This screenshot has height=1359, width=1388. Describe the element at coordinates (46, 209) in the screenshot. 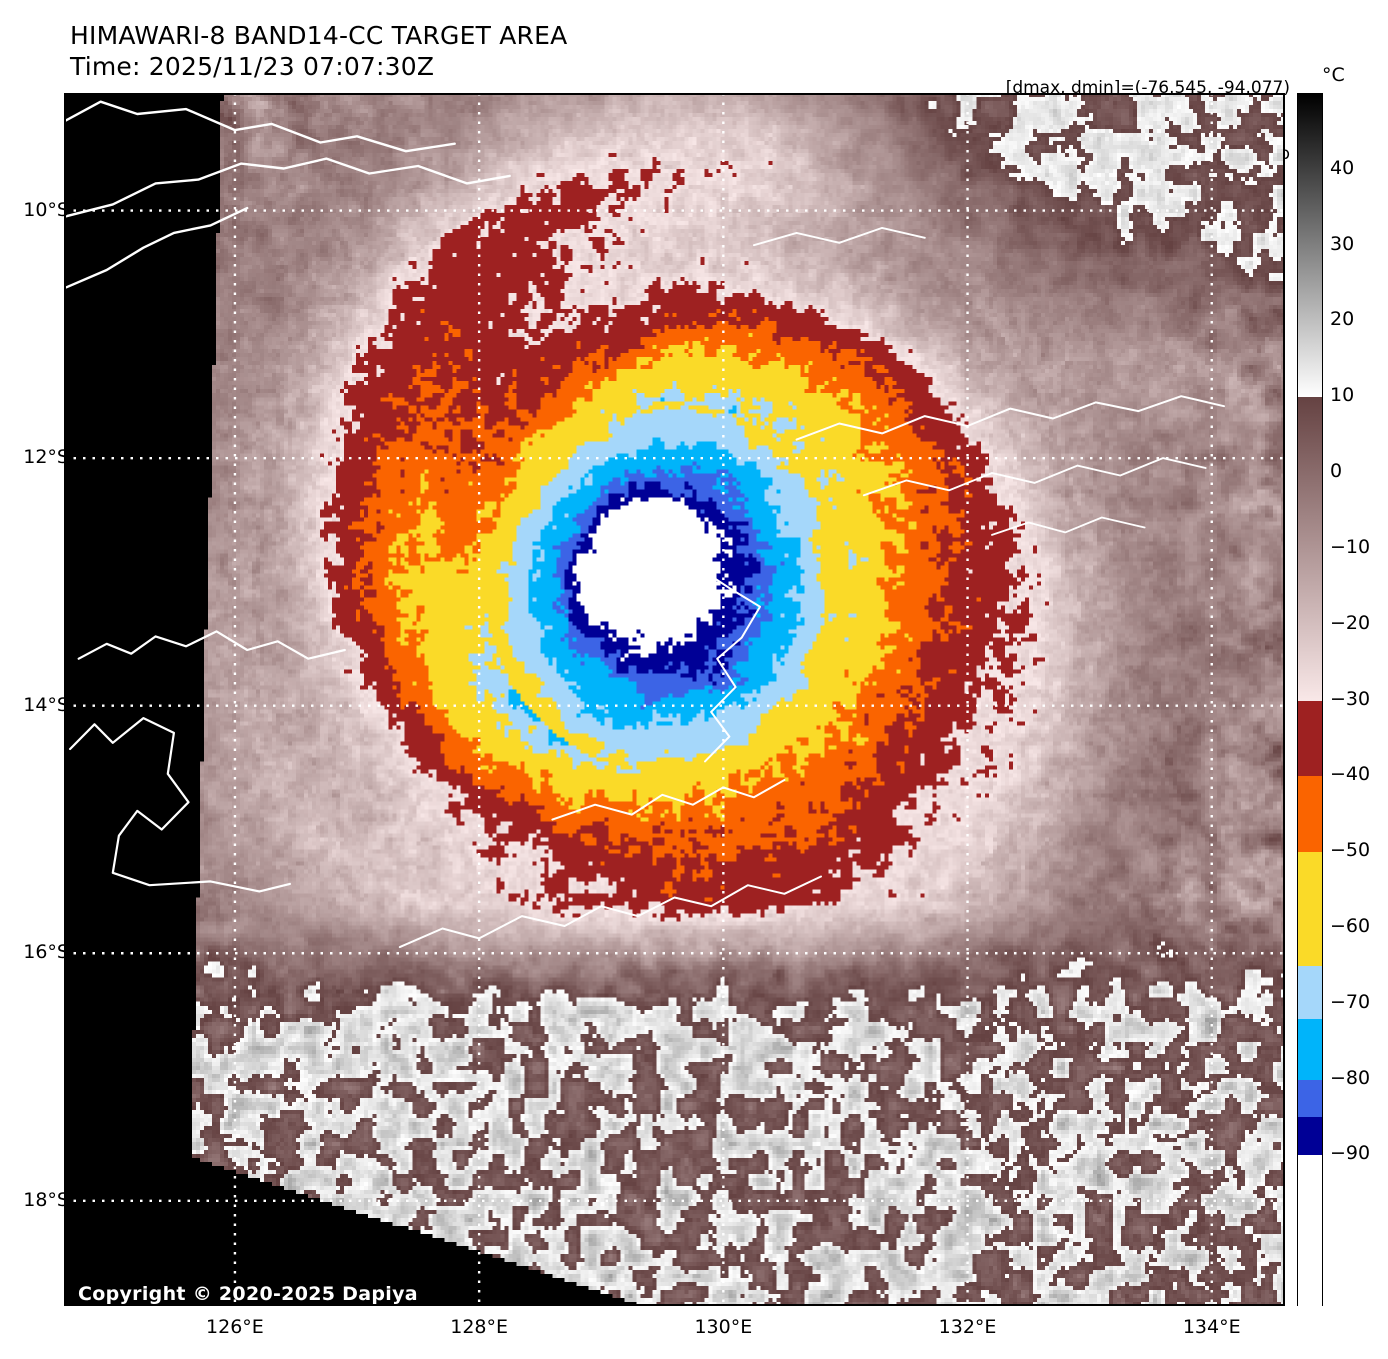

I see `y-axis-tick-label: 10°S` at that location.